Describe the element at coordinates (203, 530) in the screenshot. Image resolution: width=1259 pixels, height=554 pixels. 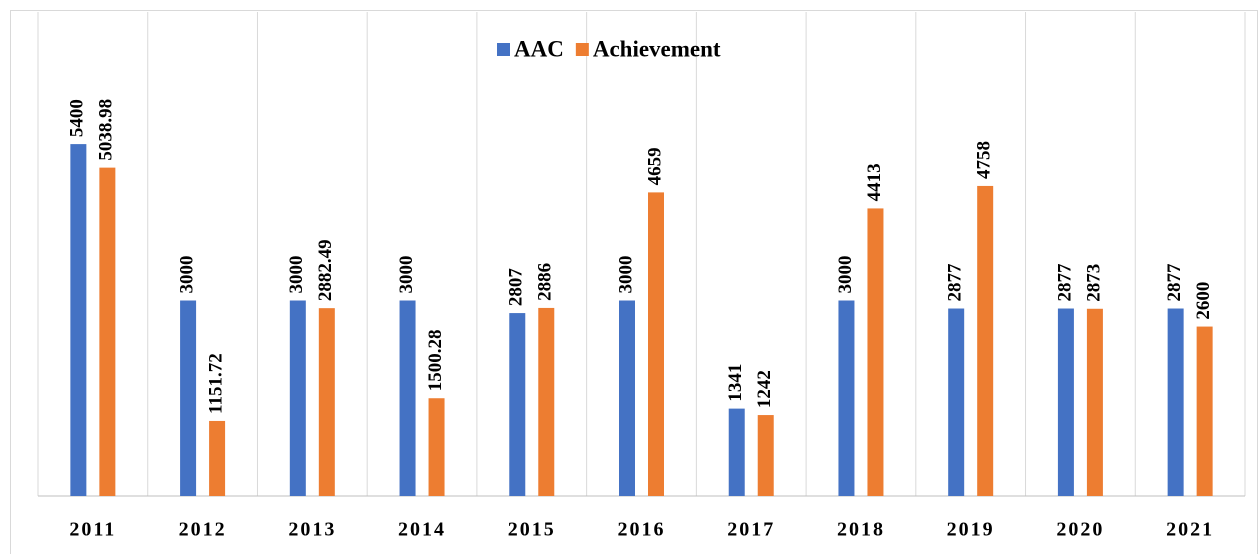
I see `x-tick-label: 2012` at that location.